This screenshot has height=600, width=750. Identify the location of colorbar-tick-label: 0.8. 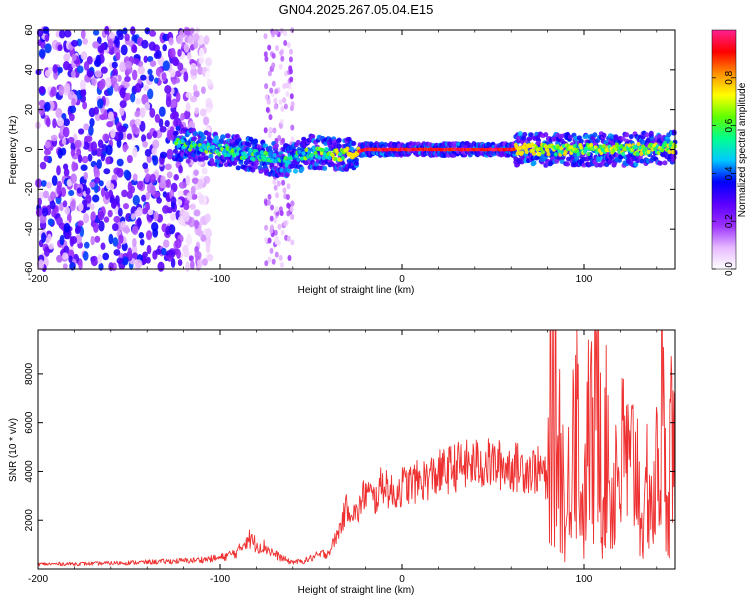
(729, 77).